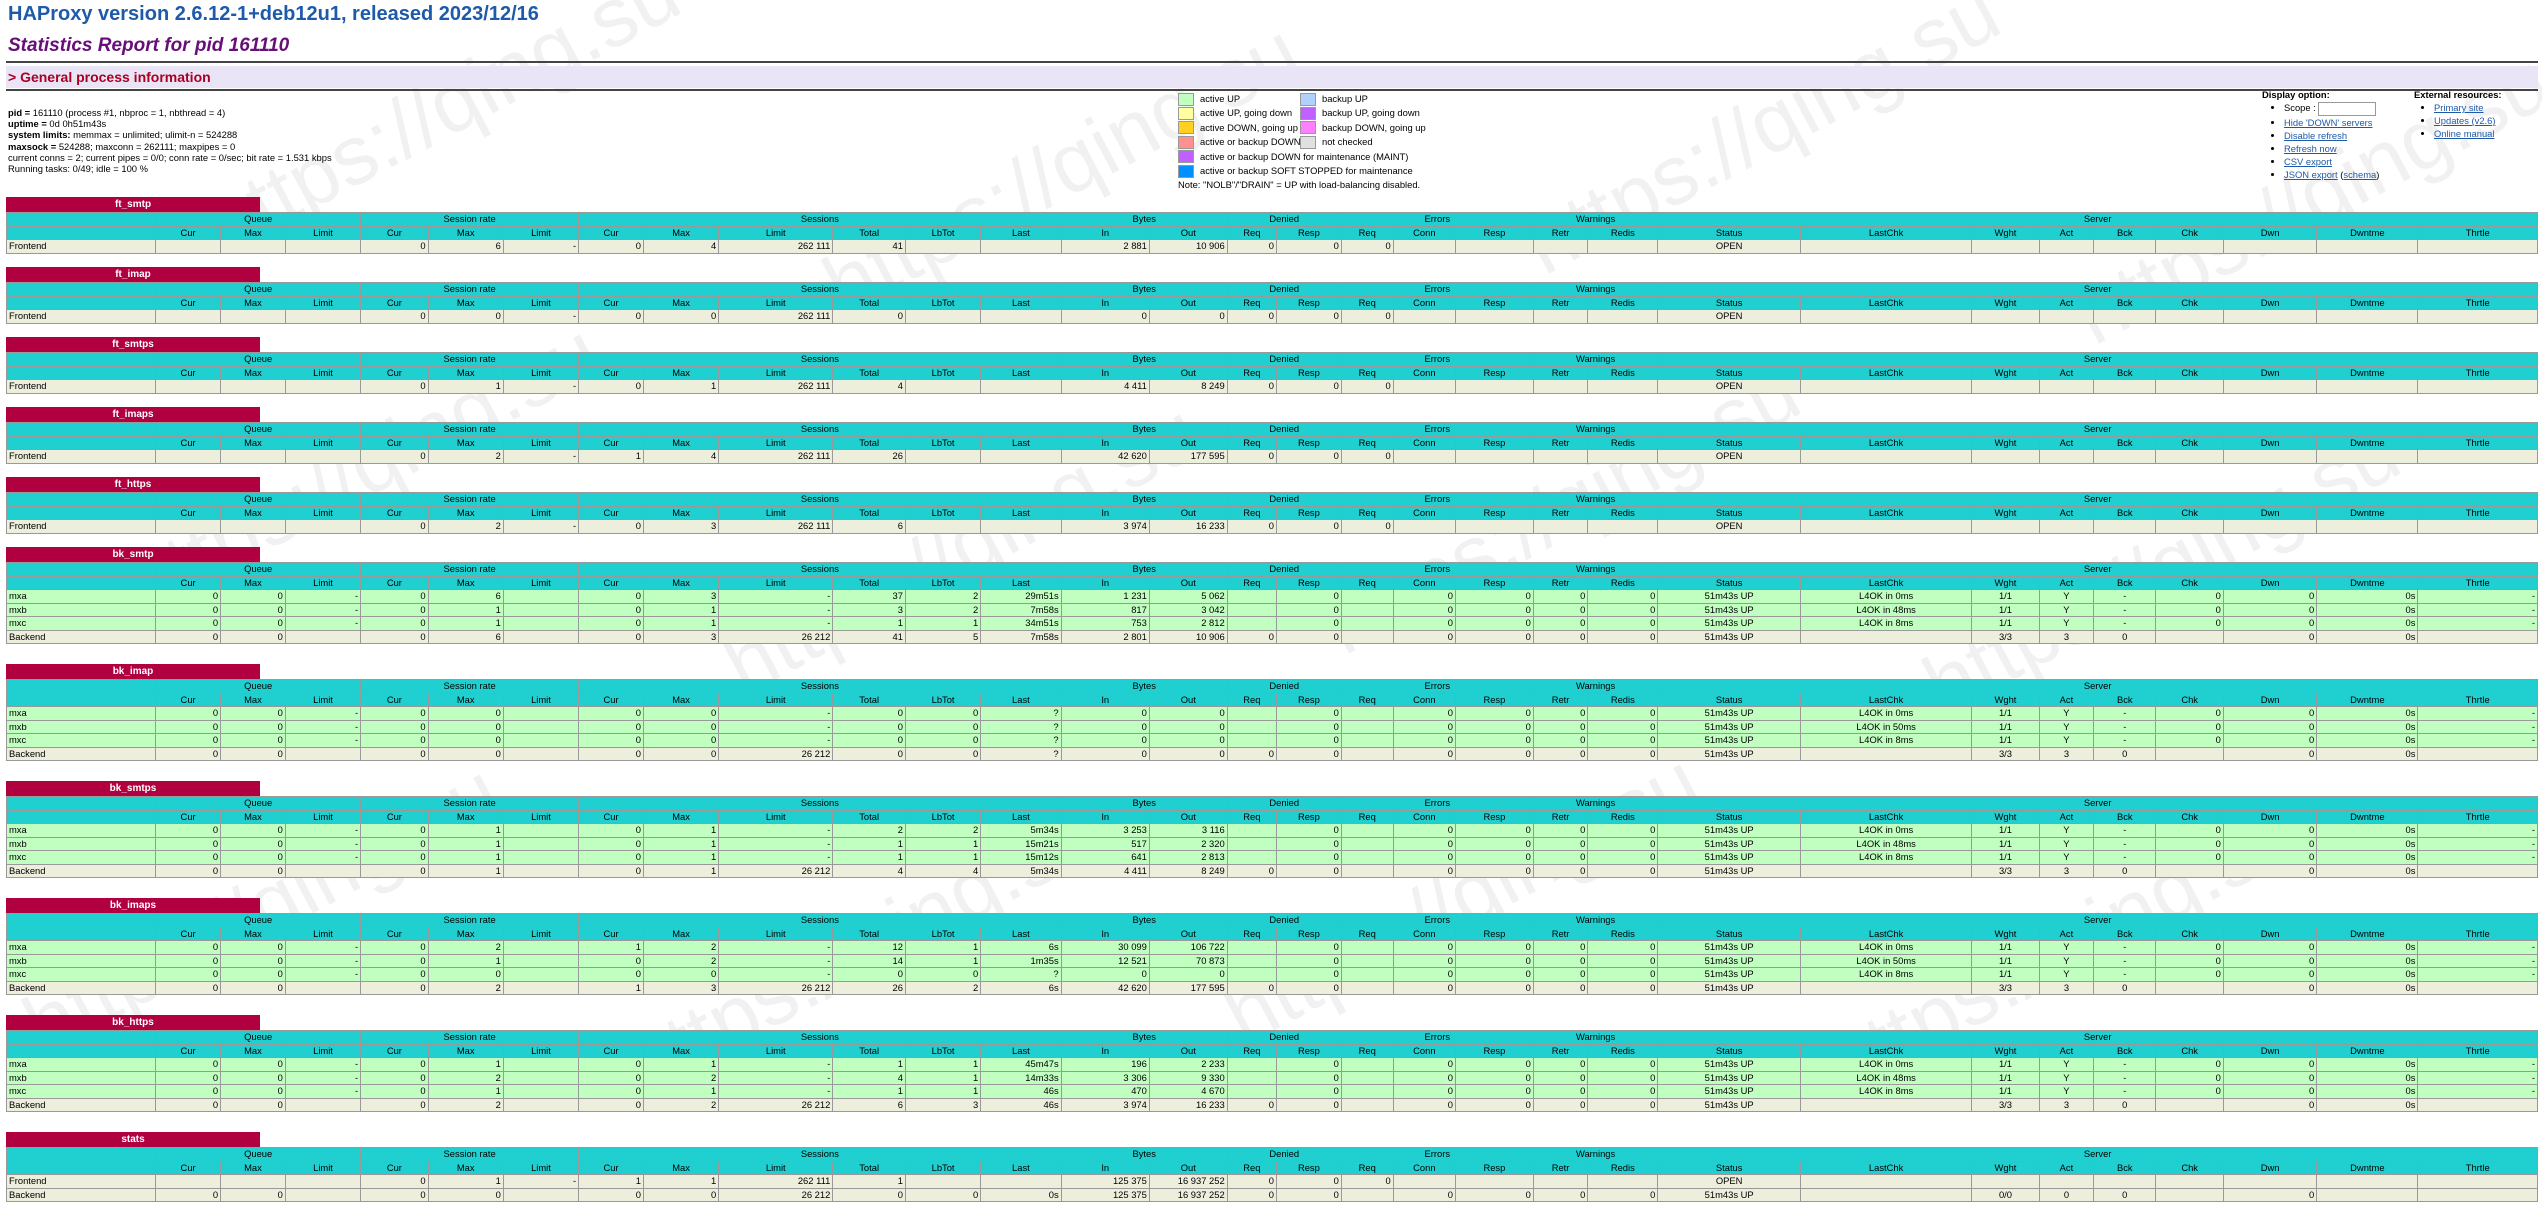 The image size is (2542, 1229). What do you see at coordinates (133, 788) in the screenshot?
I see `proxy-title: bk_smtps` at bounding box center [133, 788].